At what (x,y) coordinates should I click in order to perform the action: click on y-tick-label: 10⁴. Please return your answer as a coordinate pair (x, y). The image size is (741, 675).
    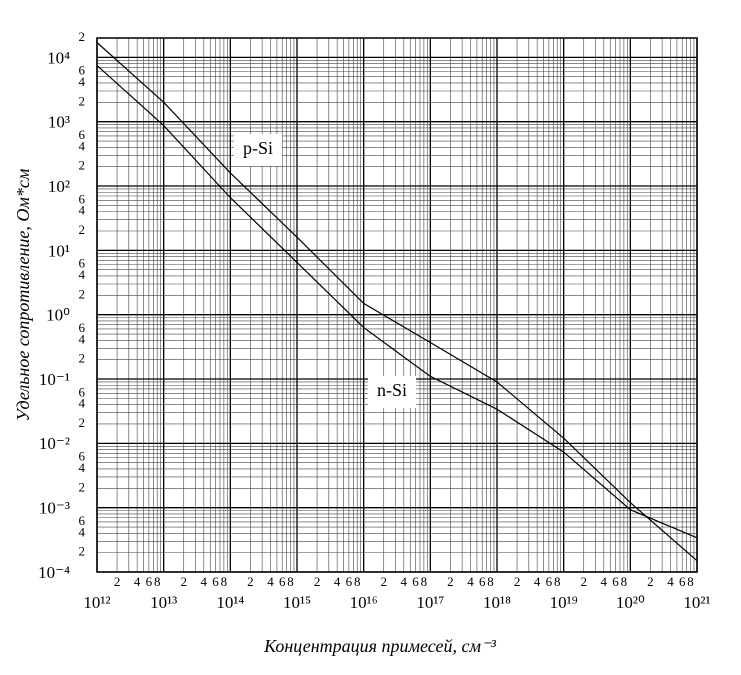
    Looking at the image, I should click on (58, 57).